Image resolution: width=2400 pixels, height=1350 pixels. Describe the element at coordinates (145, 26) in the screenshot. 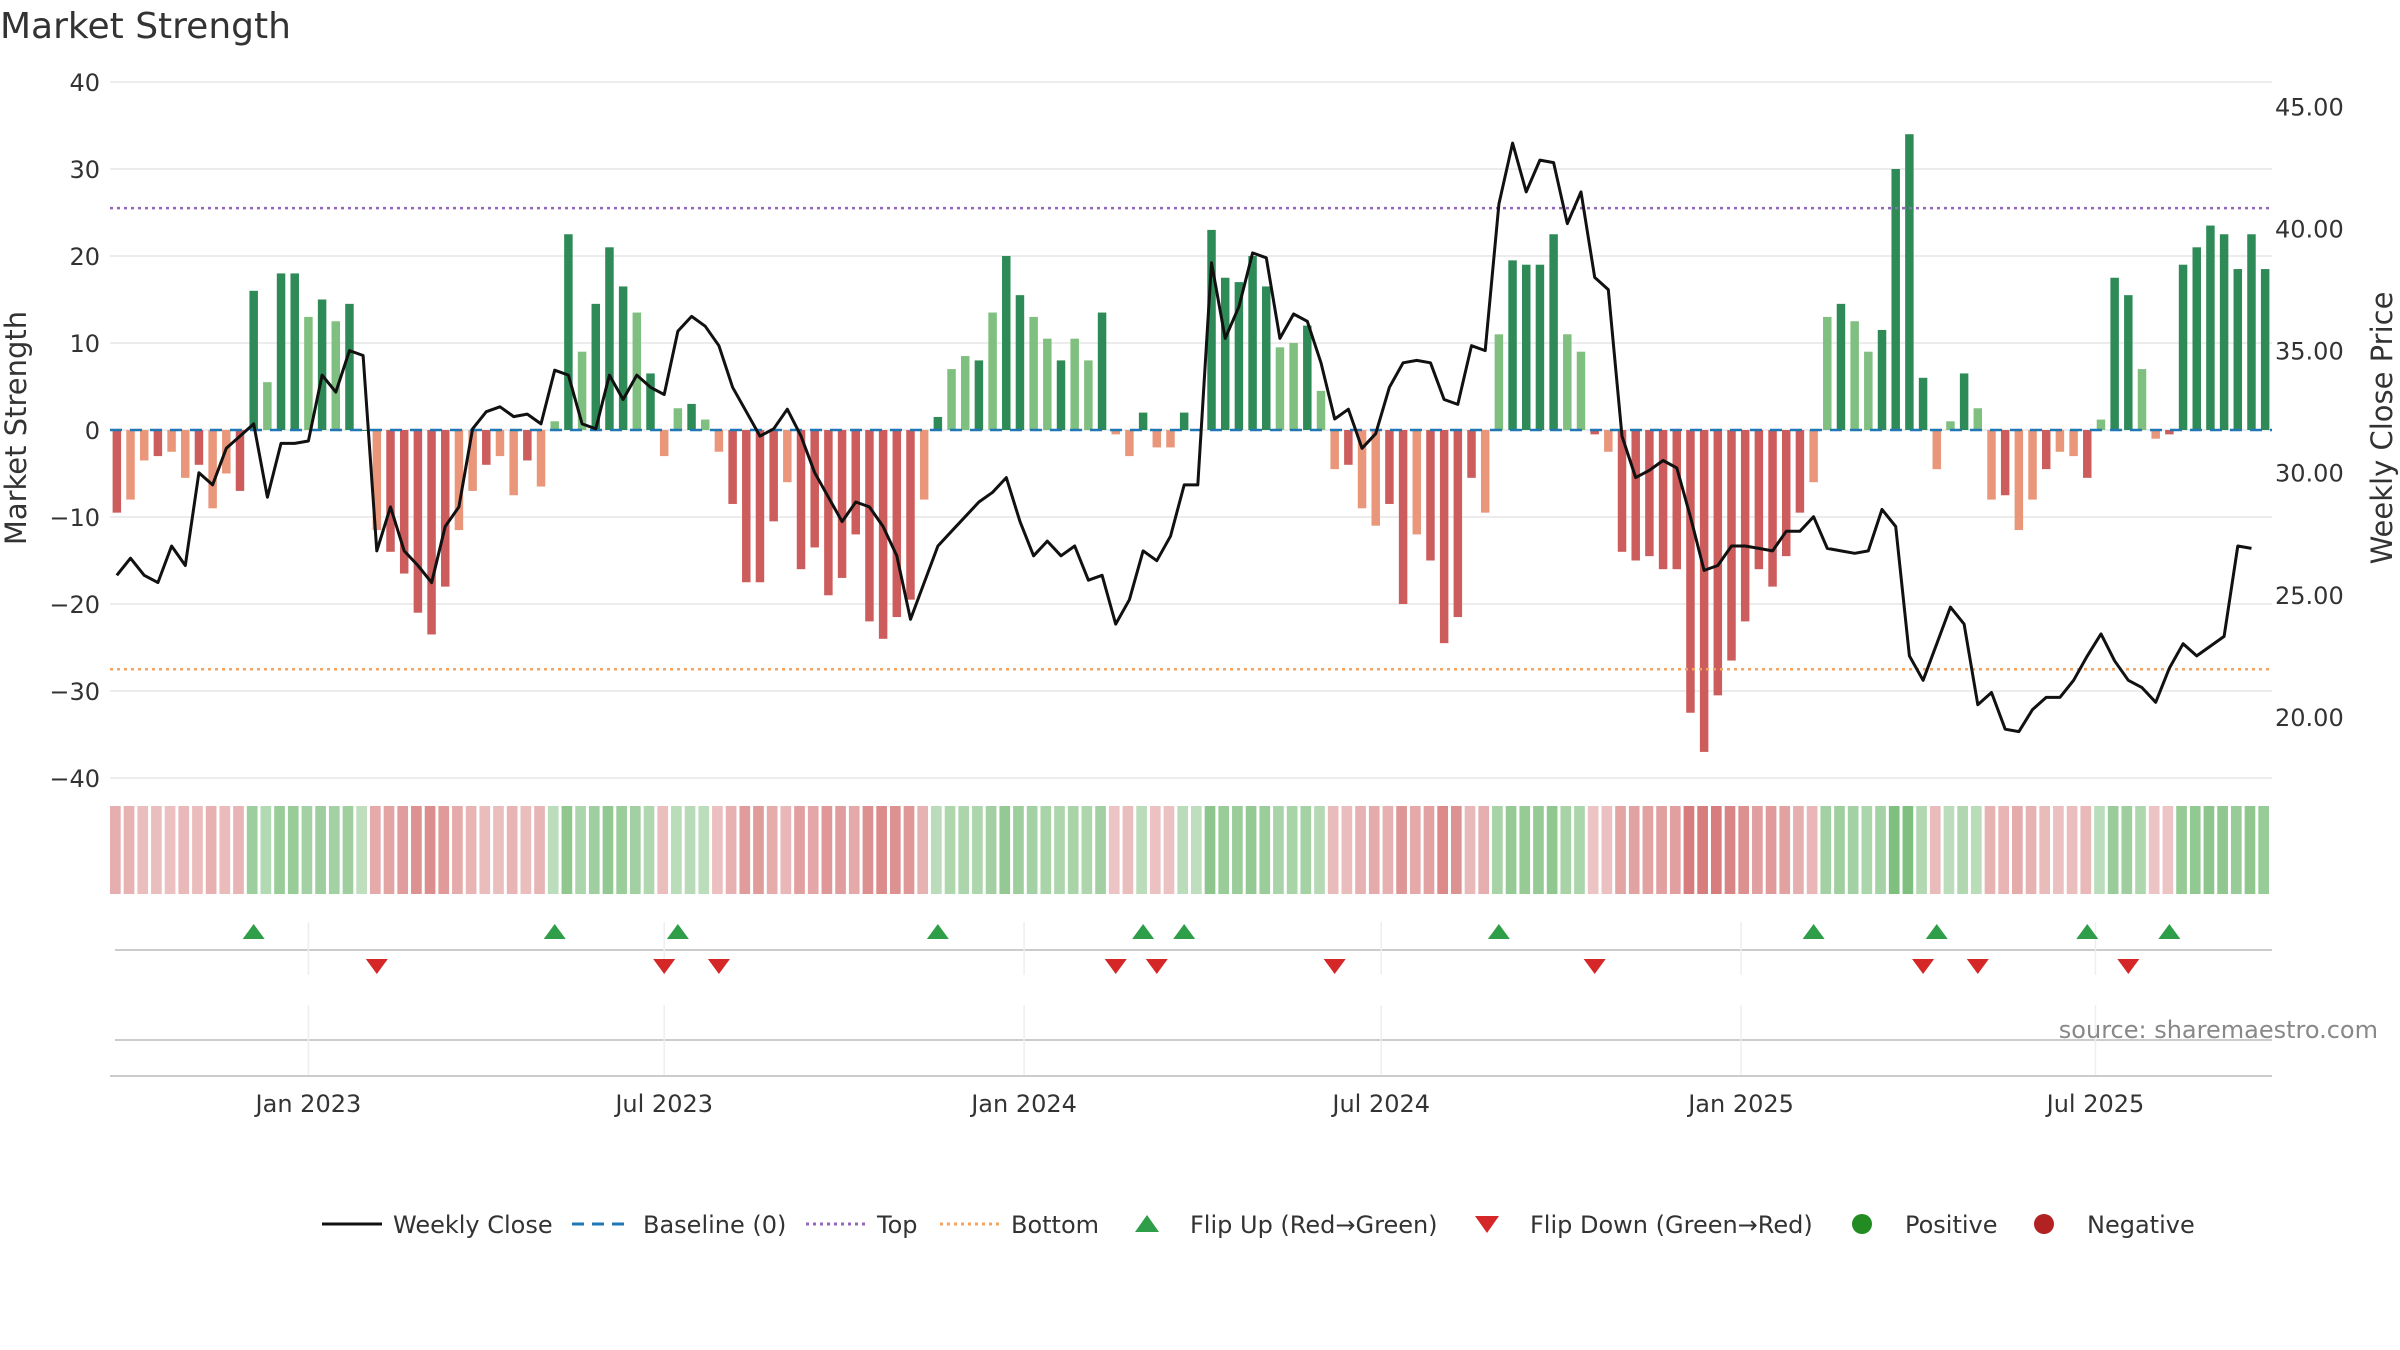

I see `chart-title: Market Strength` at that location.